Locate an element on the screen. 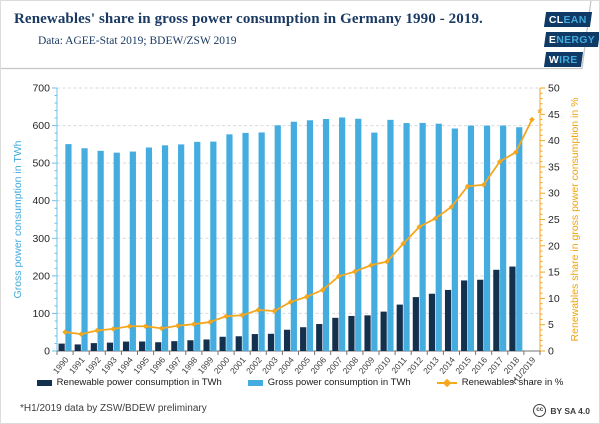  svg-text: 2015 is located at coordinates (463, 365).